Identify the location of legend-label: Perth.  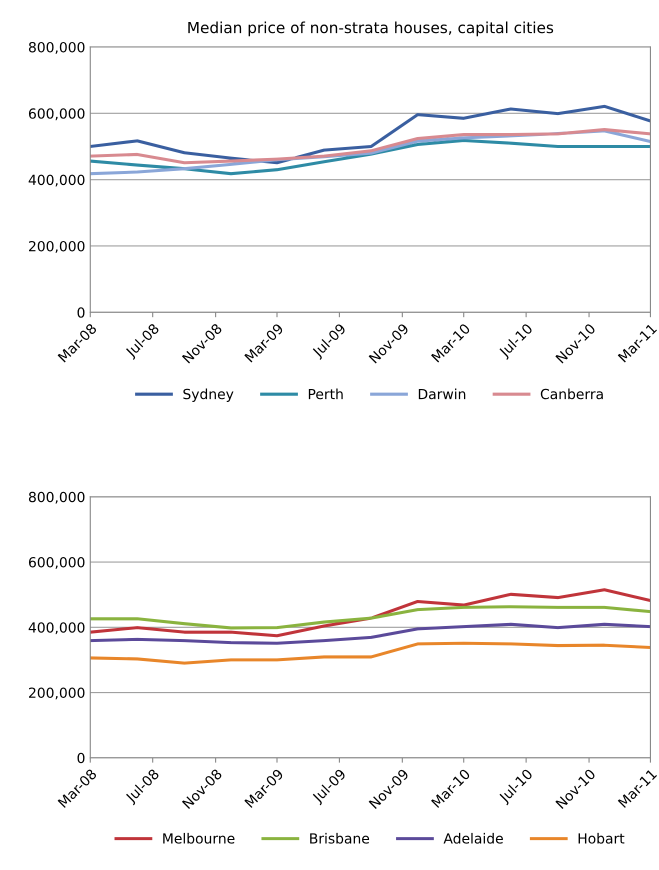
(325, 394).